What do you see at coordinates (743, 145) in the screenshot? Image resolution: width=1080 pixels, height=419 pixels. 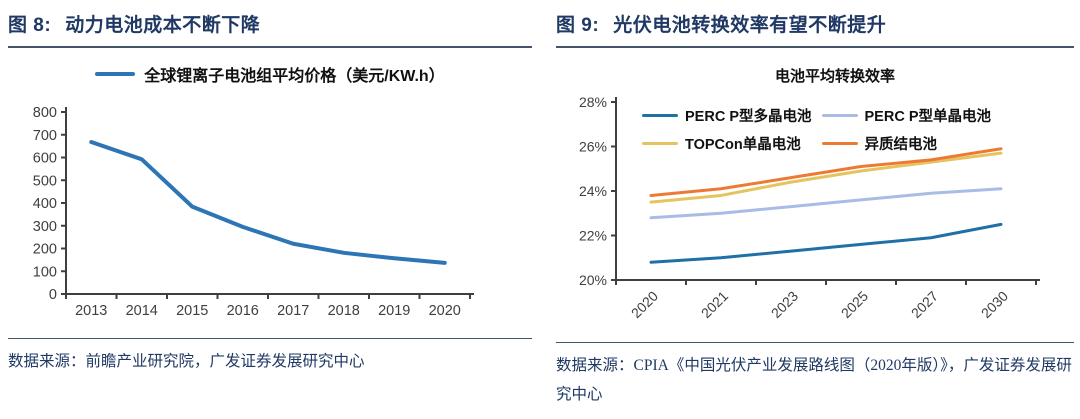 I see `legend-label: TOPCon单晶电池` at bounding box center [743, 145].